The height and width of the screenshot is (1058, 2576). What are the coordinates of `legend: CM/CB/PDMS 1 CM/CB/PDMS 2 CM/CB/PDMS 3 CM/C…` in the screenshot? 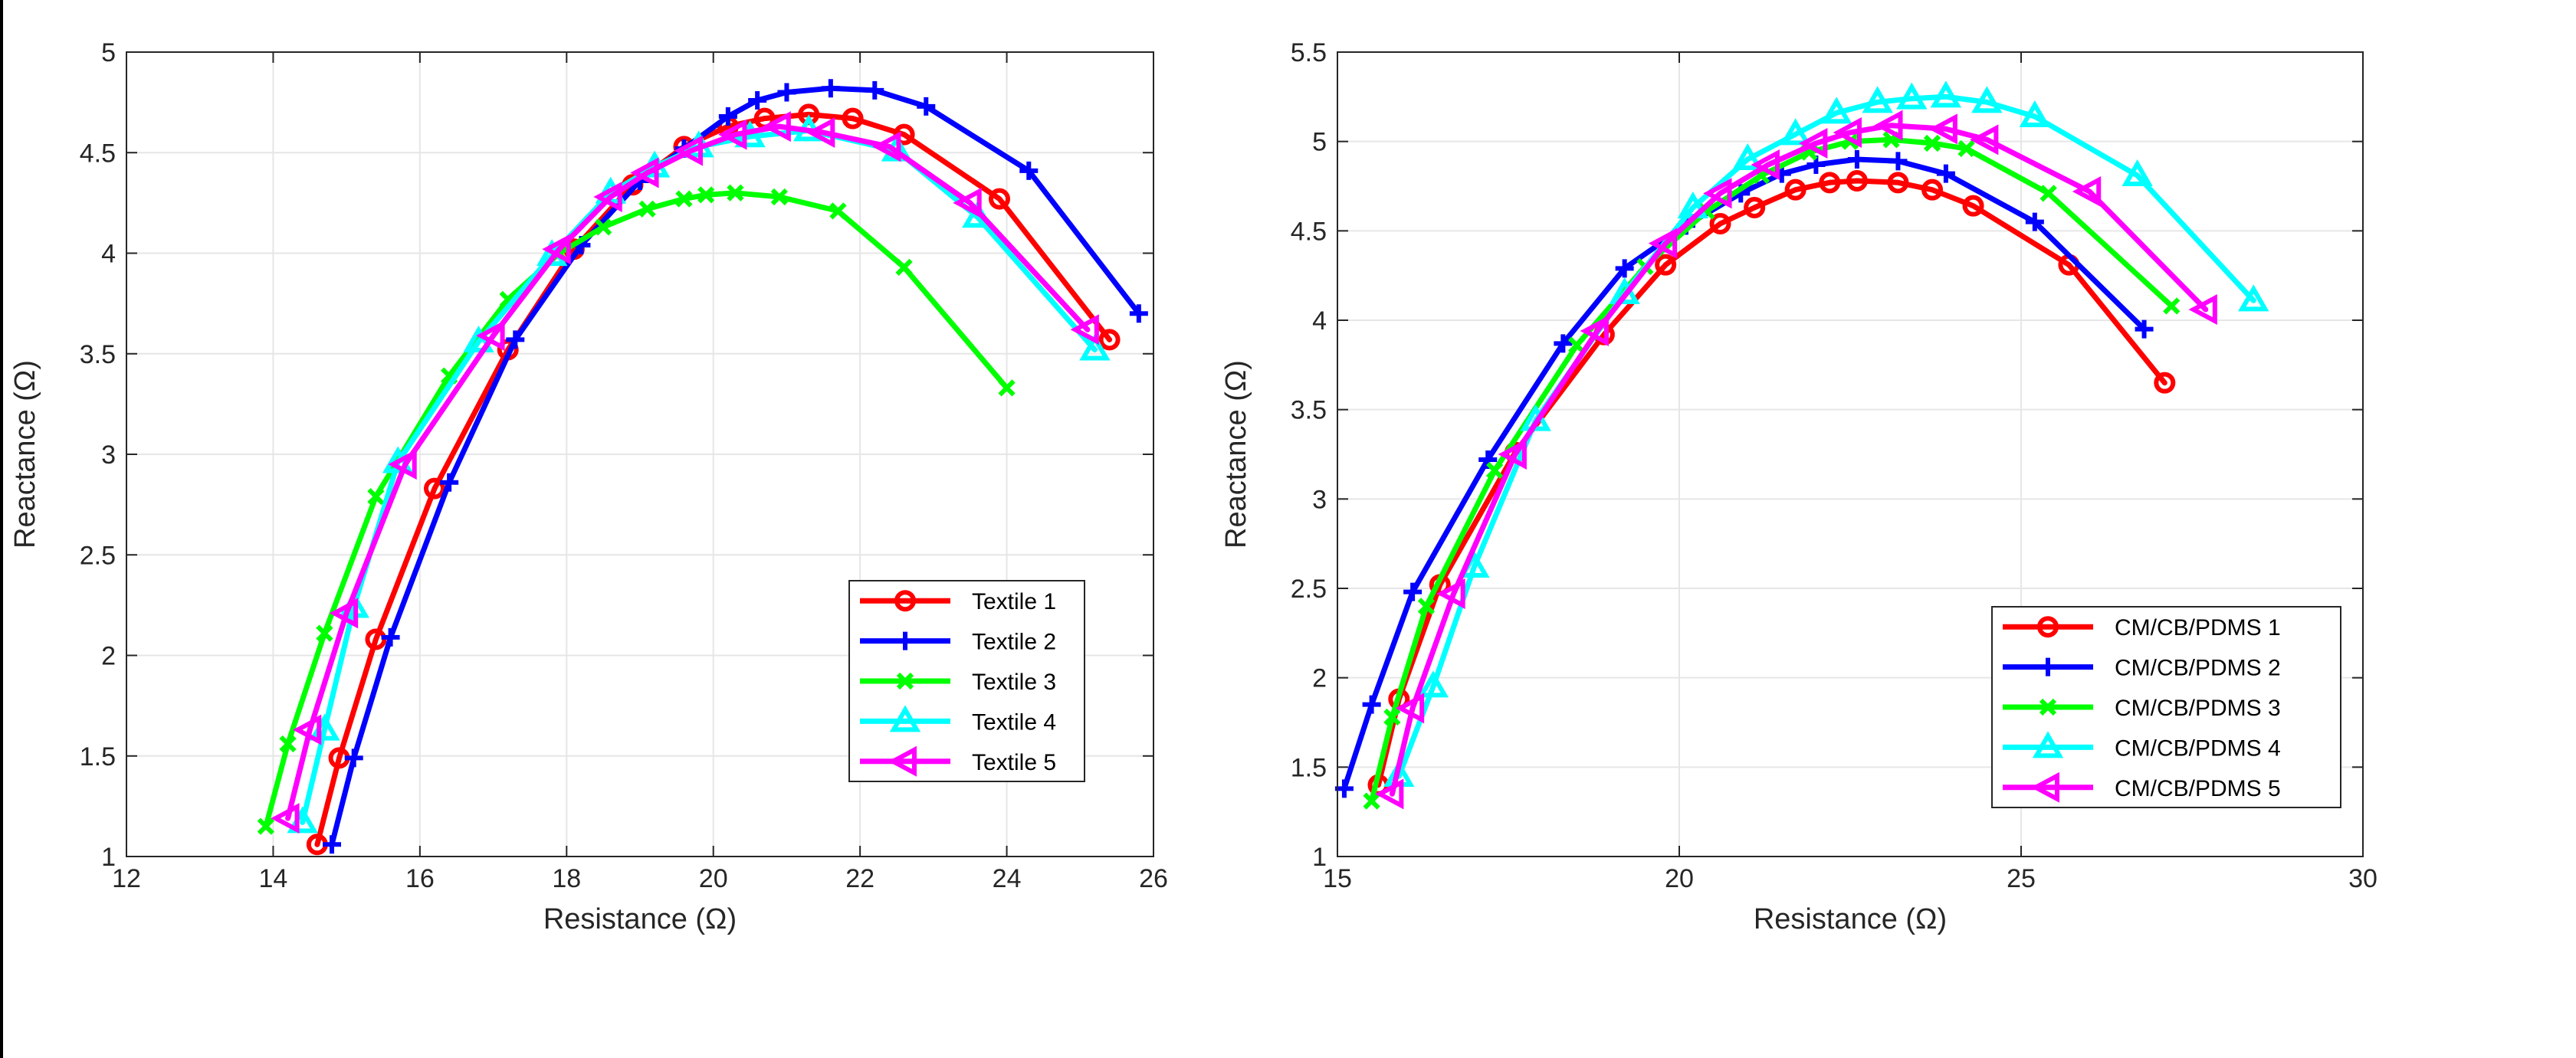 It's located at (2166, 707).